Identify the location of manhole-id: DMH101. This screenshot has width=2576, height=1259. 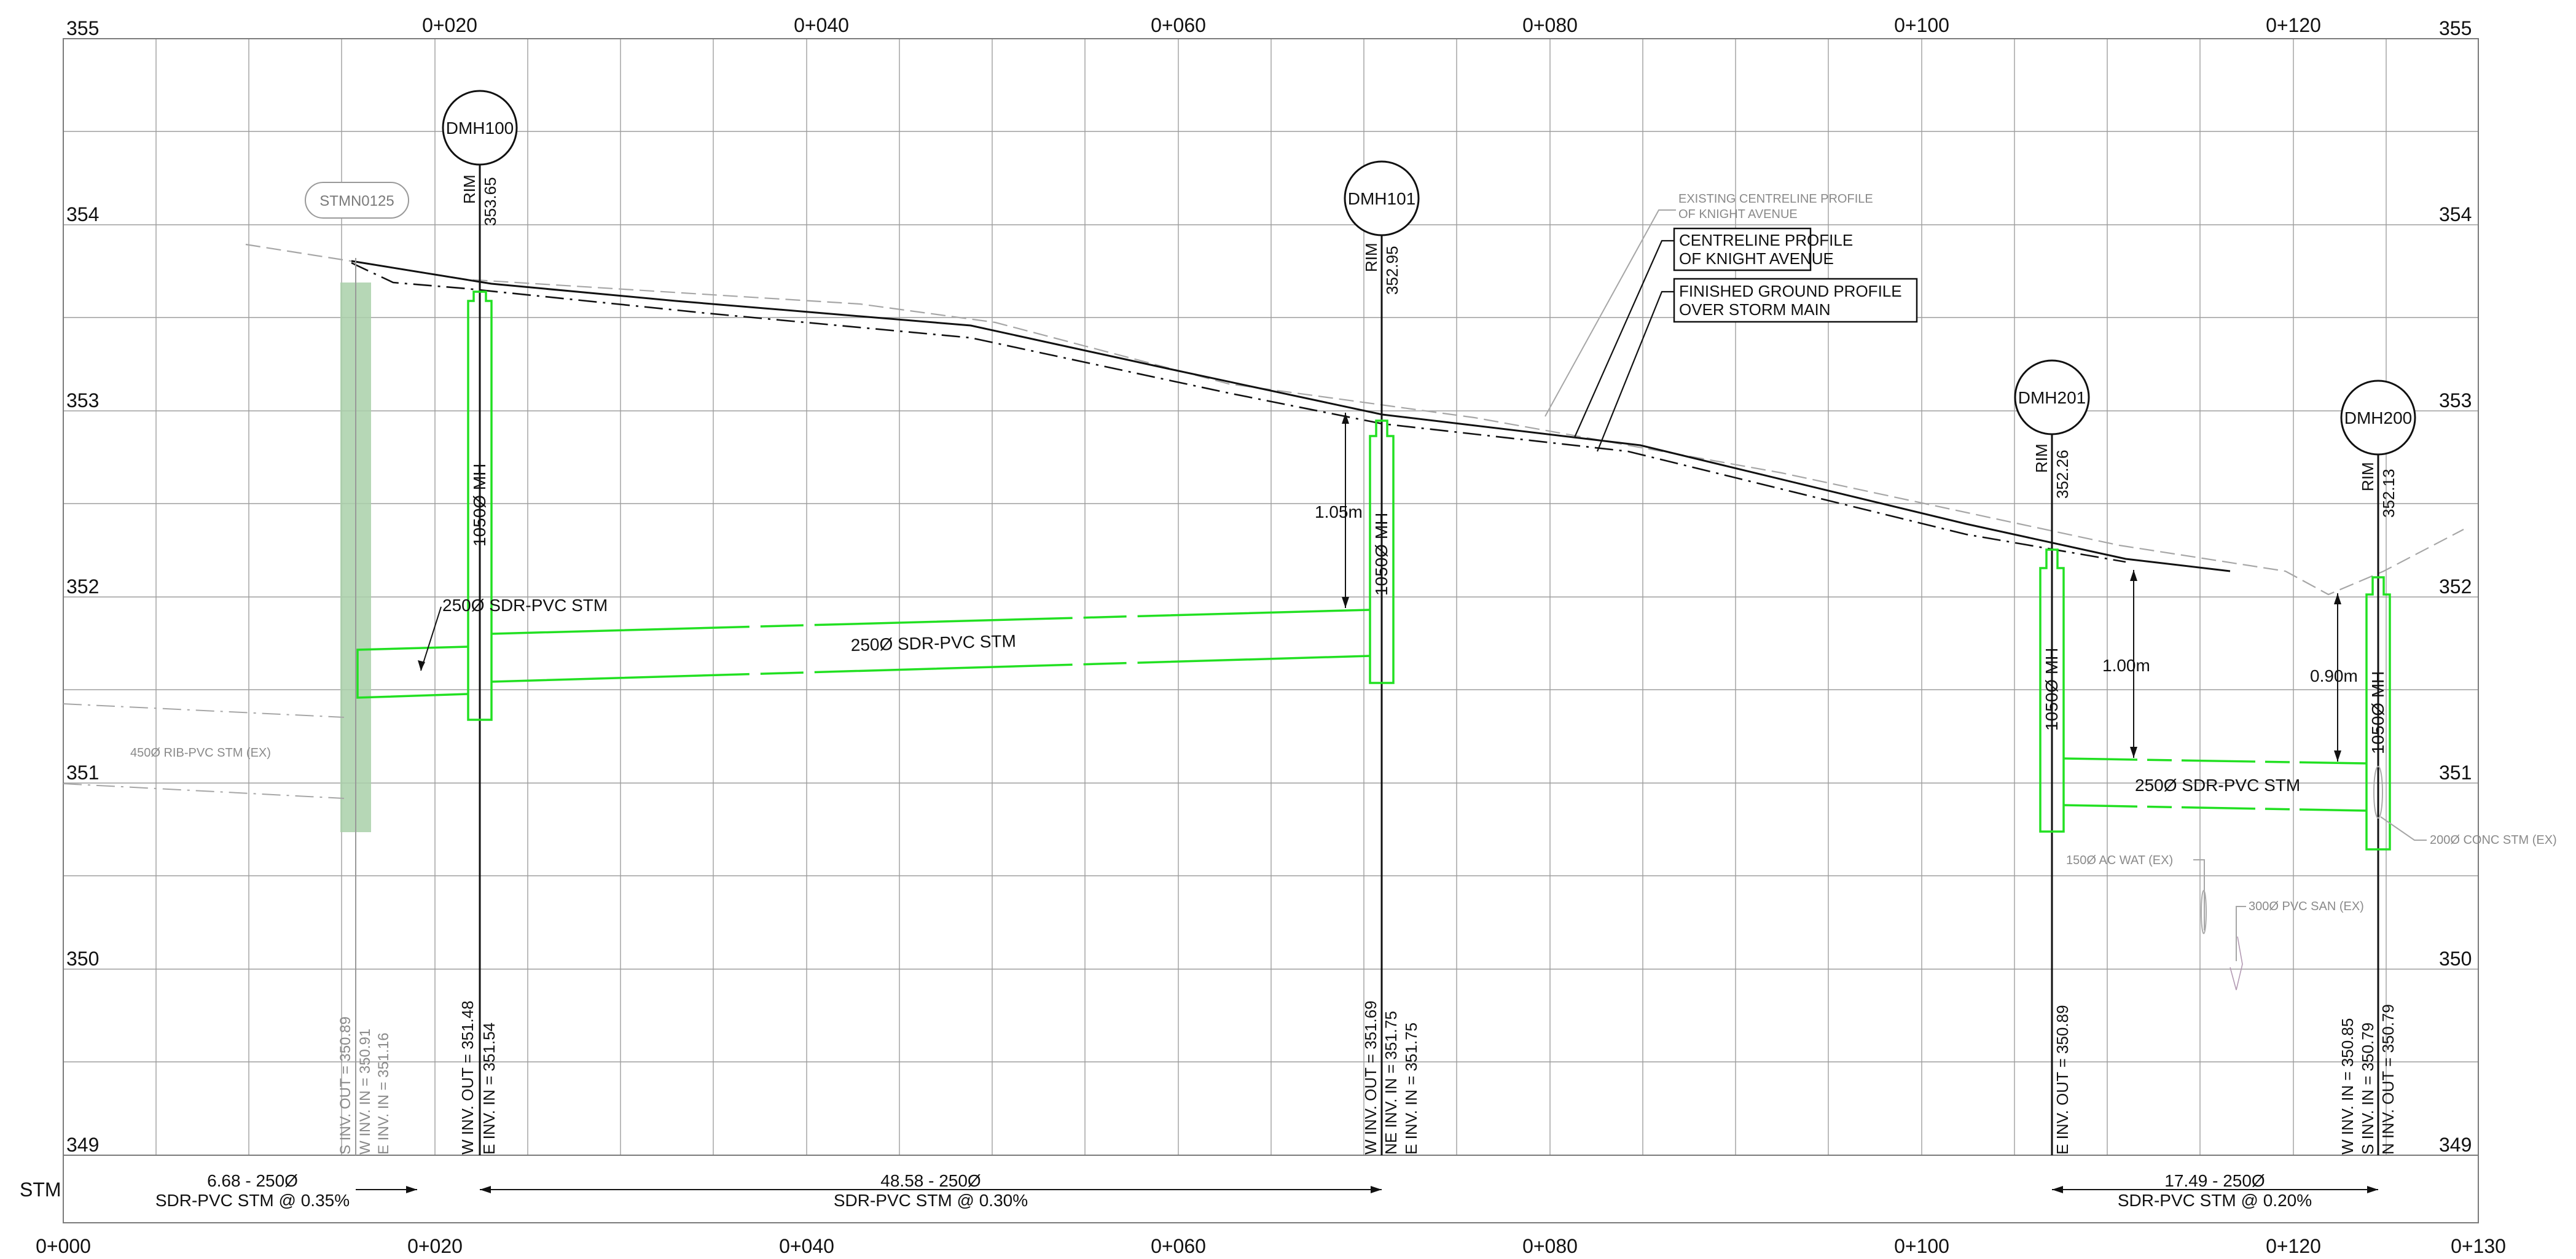
(1381, 198).